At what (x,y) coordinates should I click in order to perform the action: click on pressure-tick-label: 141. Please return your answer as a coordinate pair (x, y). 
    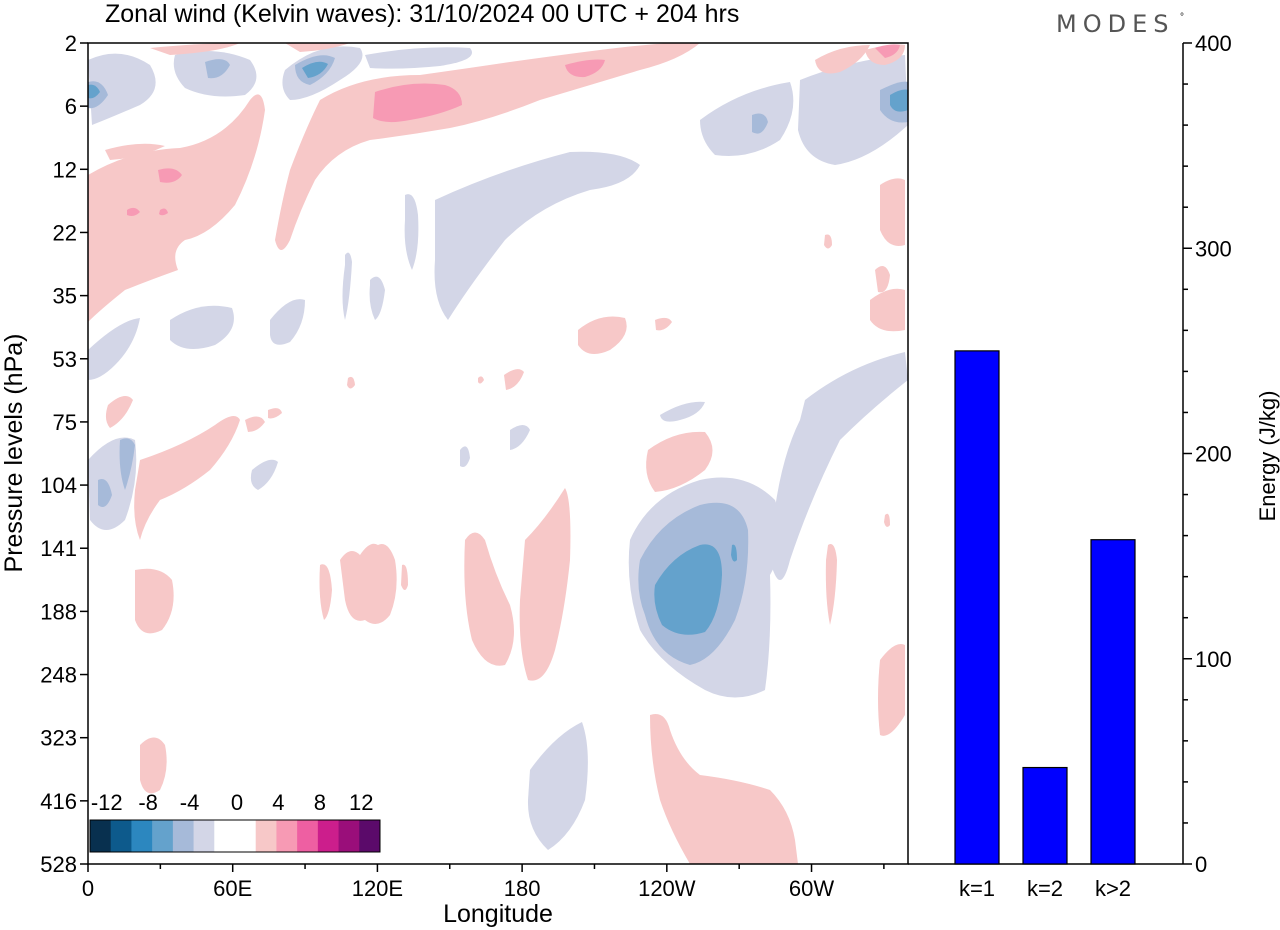
    Looking at the image, I should click on (58, 548).